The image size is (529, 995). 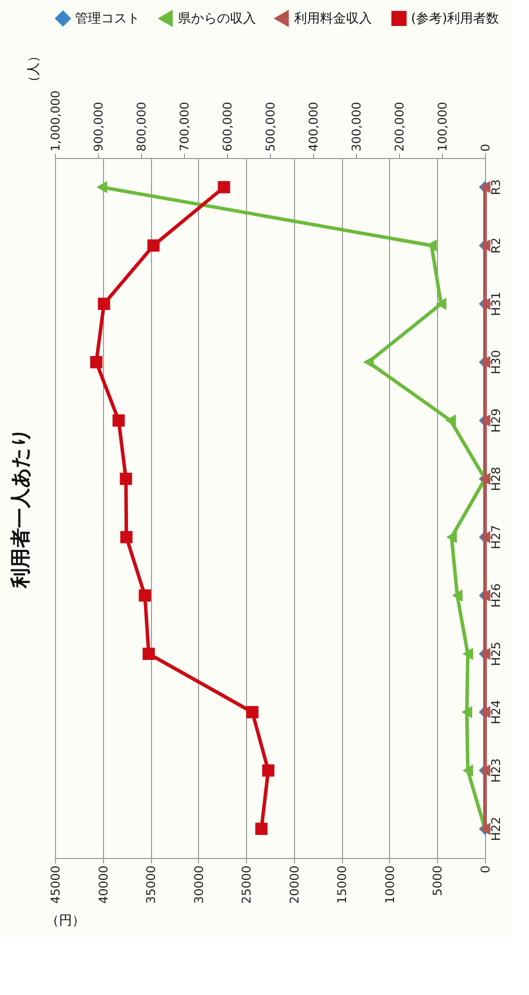 I want to click on x2-tick-label: 0, so click(x=485, y=148).